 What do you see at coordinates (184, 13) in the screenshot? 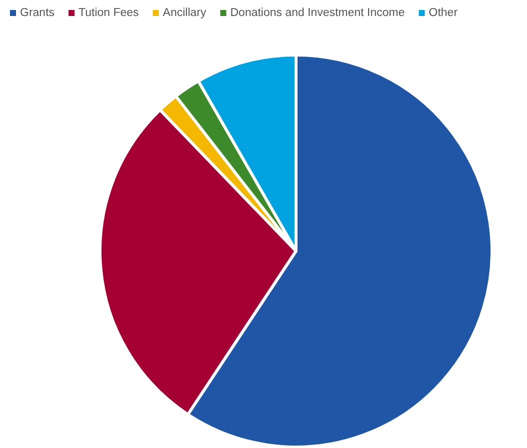
I see `legend-label: Ancillary` at bounding box center [184, 13].